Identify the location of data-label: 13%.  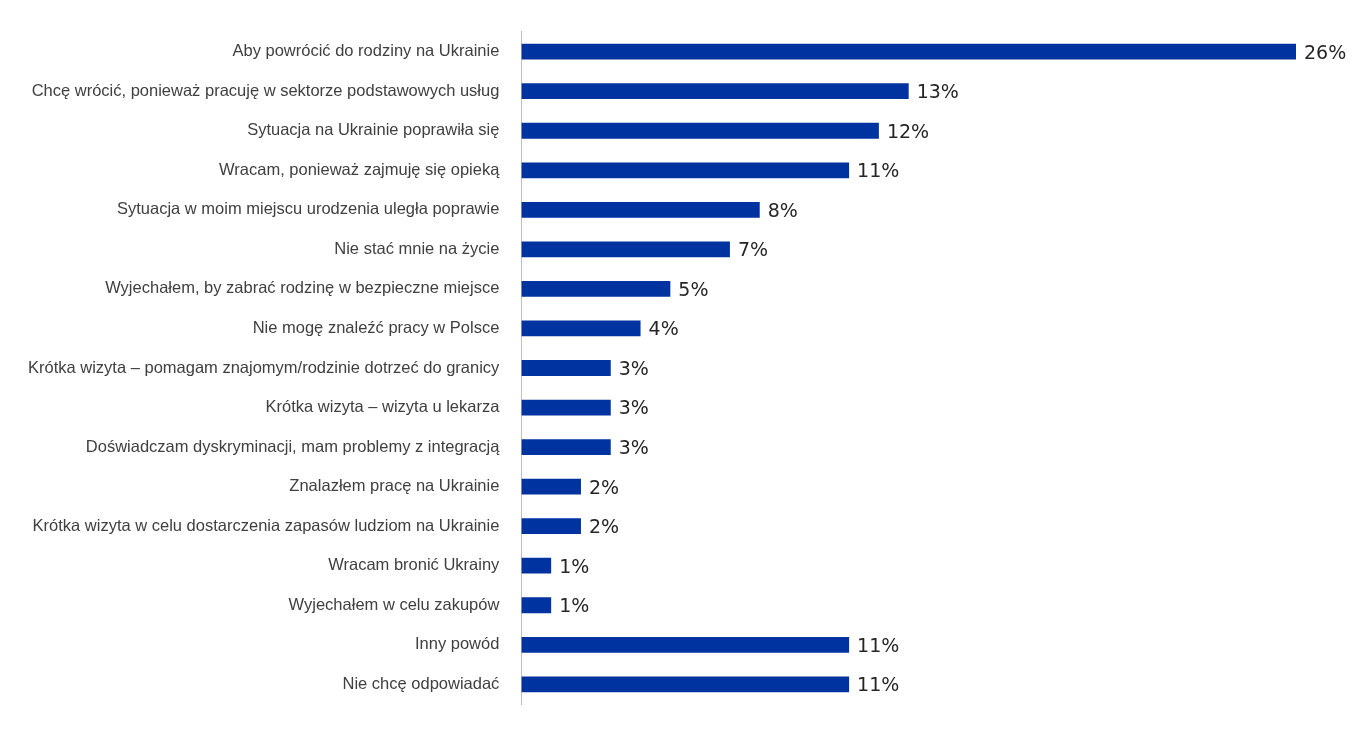
(937, 91).